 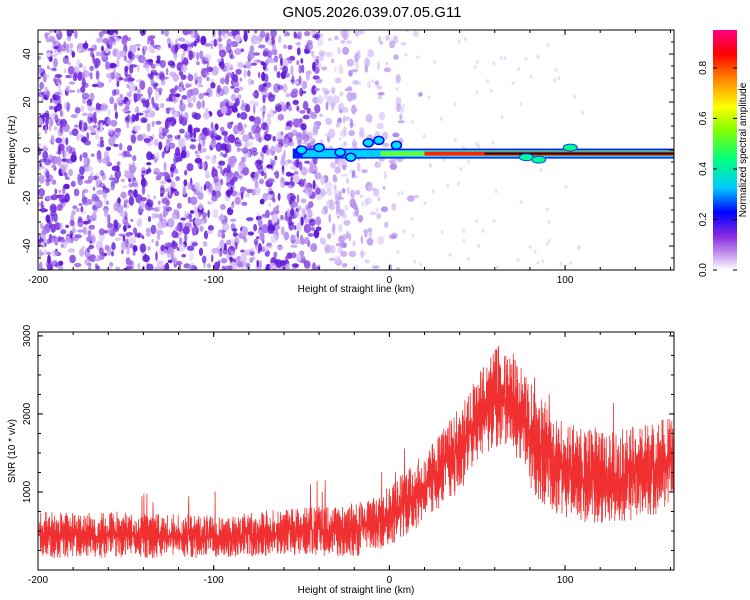 I want to click on colorbar-tick-label: 0.6, so click(x=703, y=118).